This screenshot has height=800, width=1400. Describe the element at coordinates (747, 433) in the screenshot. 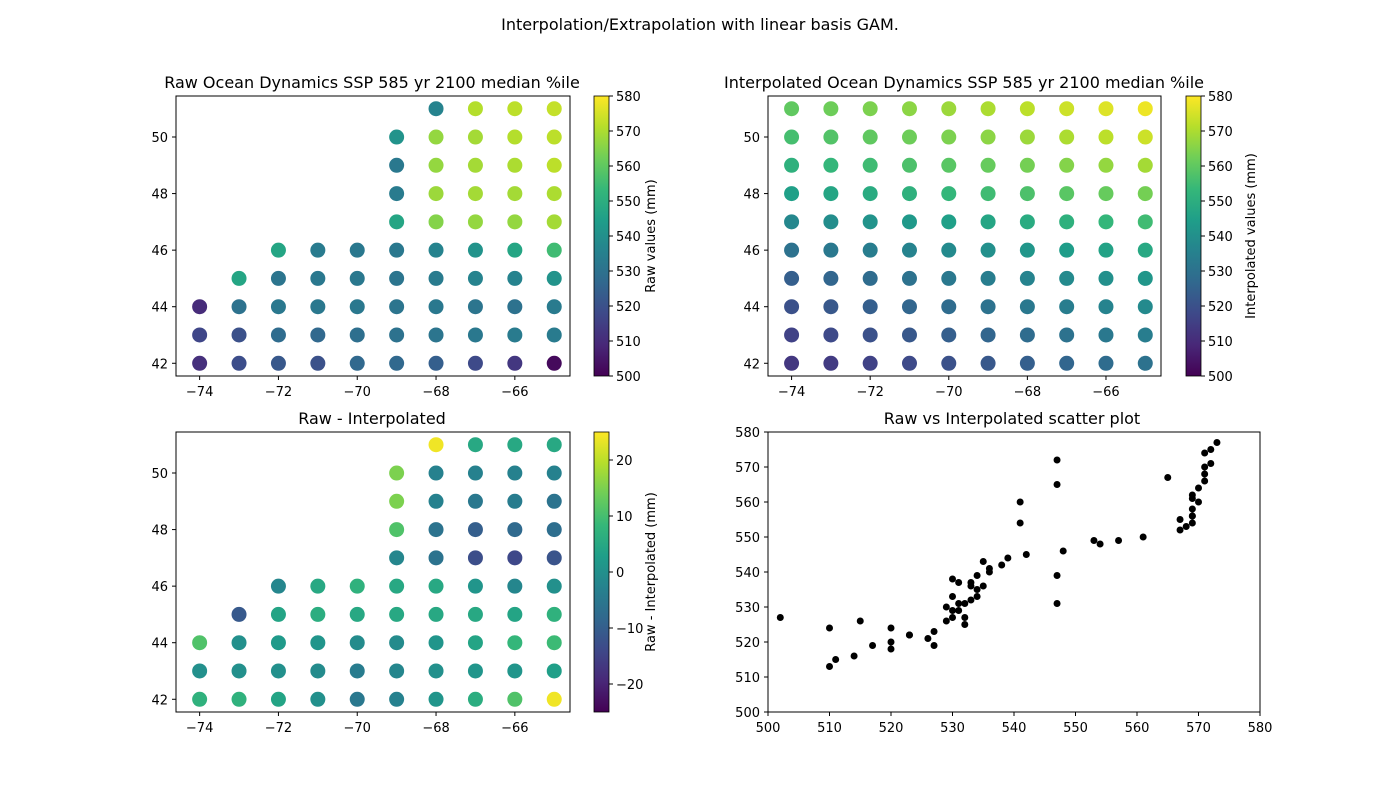

I see `y-tick-label: 580` at that location.